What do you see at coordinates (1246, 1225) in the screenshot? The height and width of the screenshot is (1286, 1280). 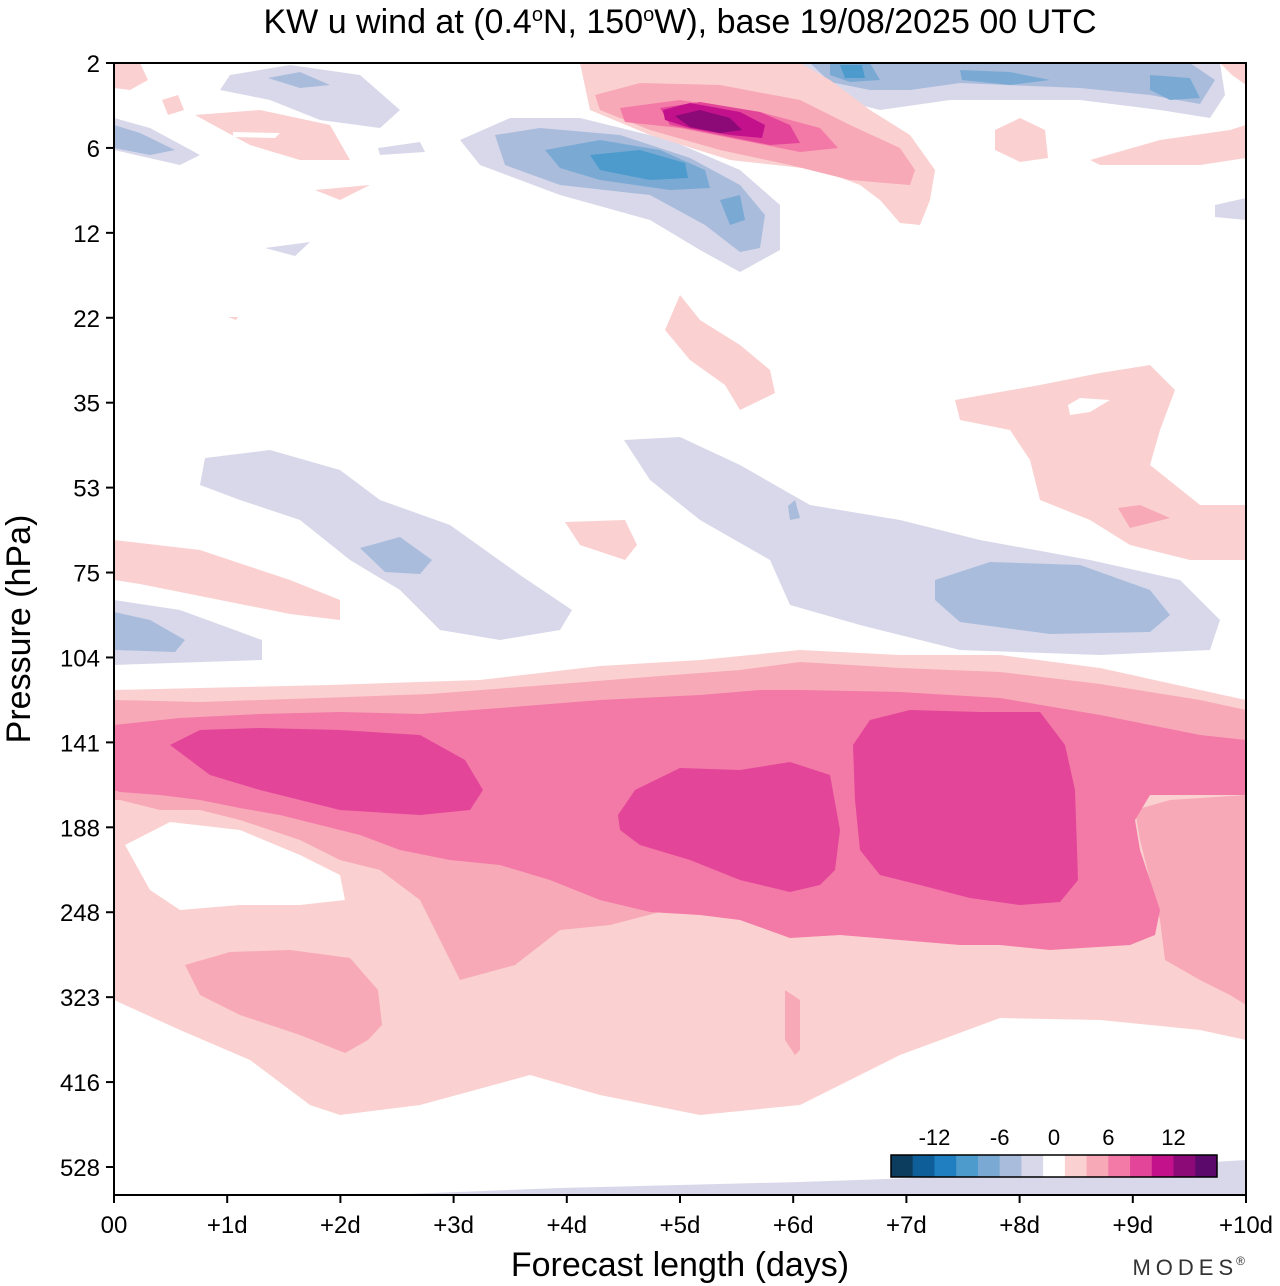 I see `x-tick-label: +10d` at bounding box center [1246, 1225].